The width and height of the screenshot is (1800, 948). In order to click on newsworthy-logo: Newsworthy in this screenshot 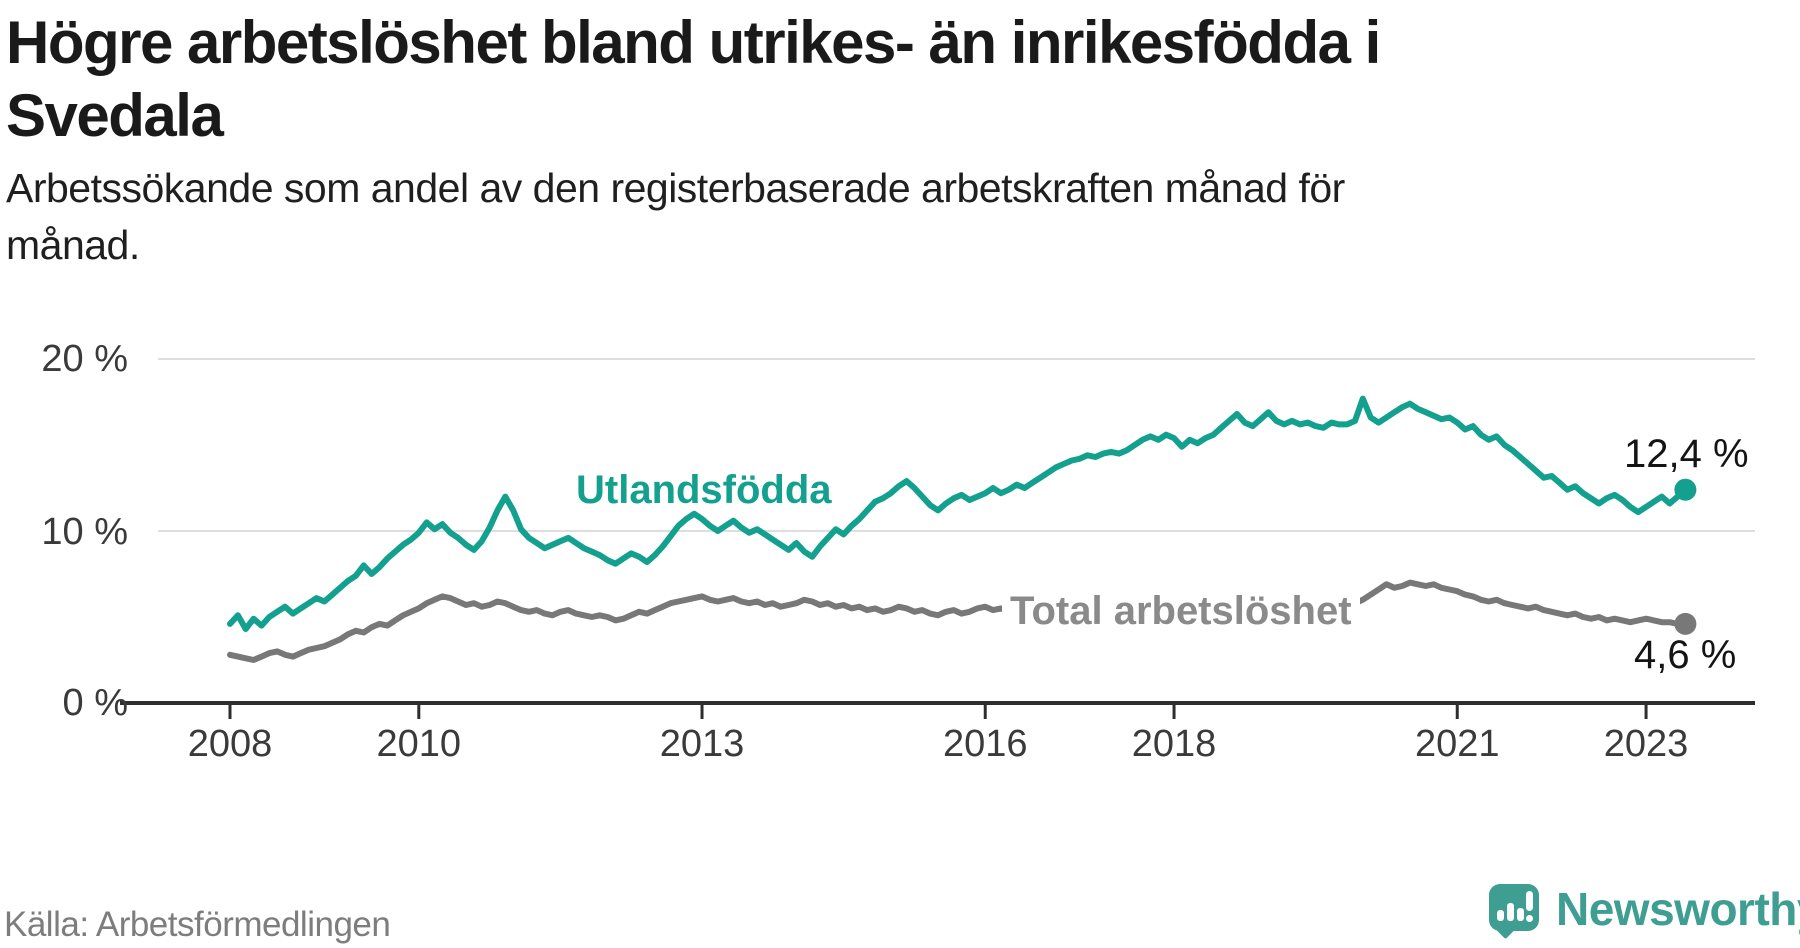, I will do `click(1644, 916)`.